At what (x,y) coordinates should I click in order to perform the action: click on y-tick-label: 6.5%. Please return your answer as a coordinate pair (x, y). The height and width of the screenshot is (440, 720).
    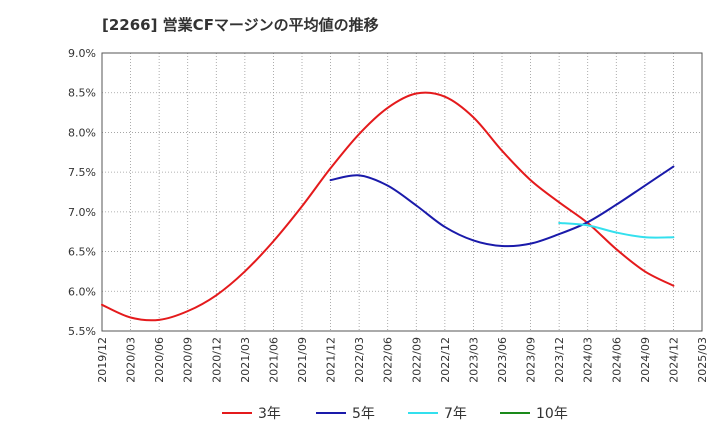
    Looking at the image, I should click on (82, 252).